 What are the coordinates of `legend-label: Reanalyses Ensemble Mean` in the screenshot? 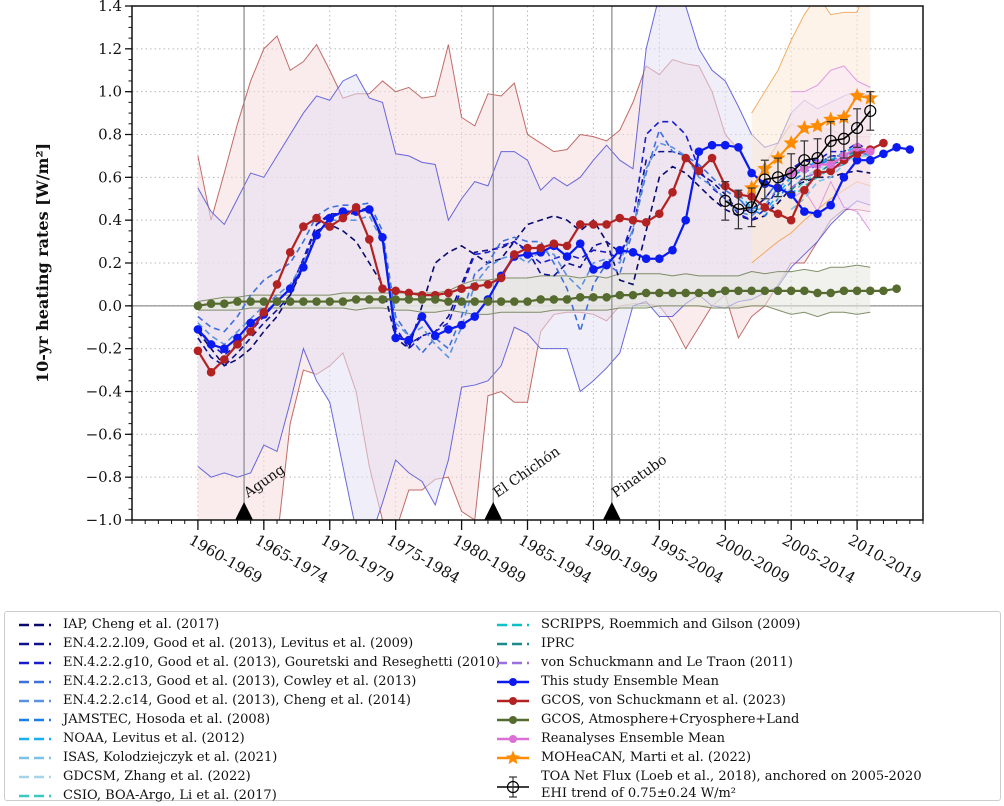 It's located at (633, 738).